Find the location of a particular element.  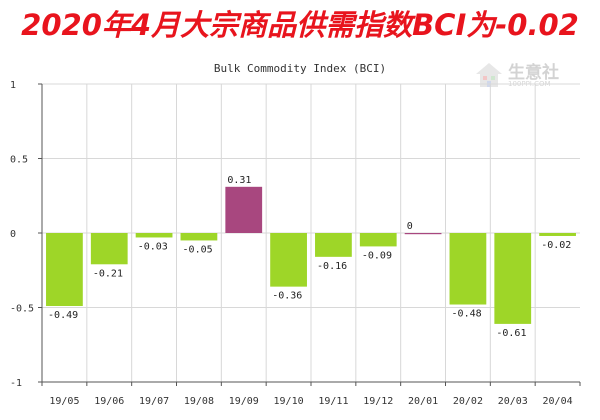

data-label: -0.03 is located at coordinates (153, 246).